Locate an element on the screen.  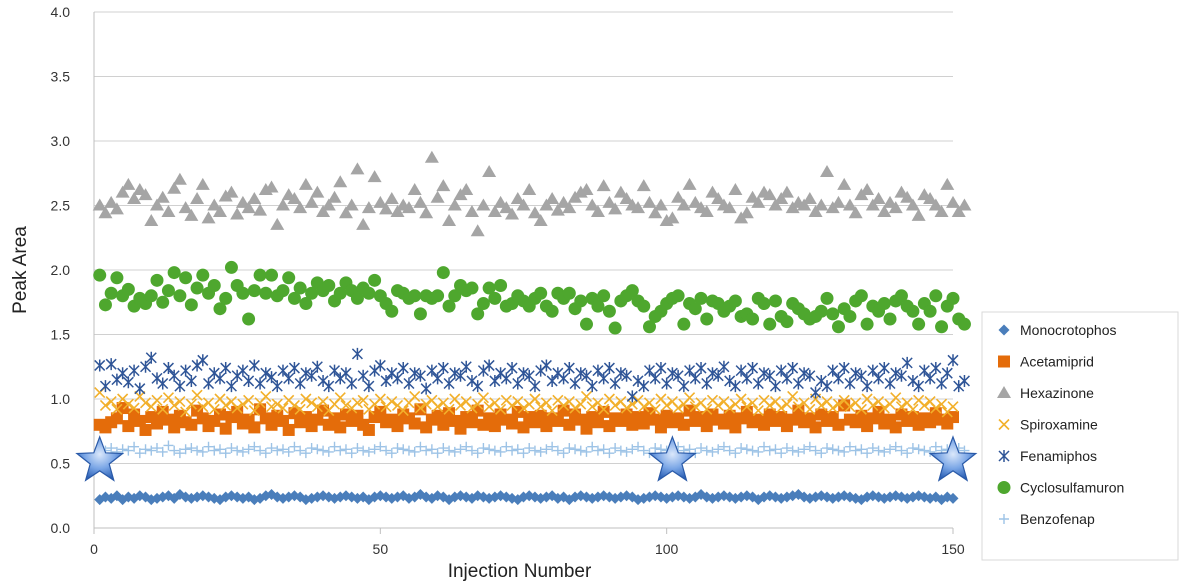
series-fenamiphos is located at coordinates (532, 375).